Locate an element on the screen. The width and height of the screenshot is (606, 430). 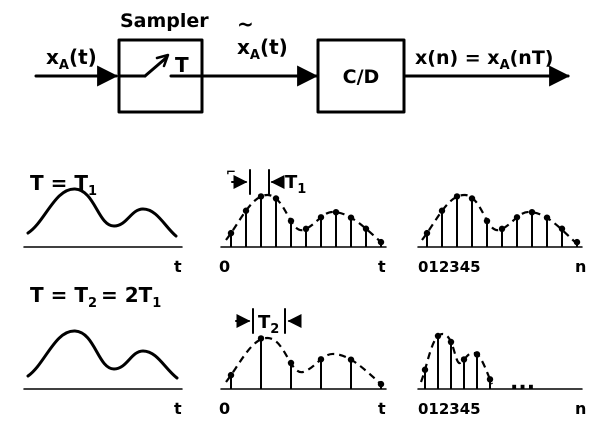
row2-stems is located at coordinates (306, 362).